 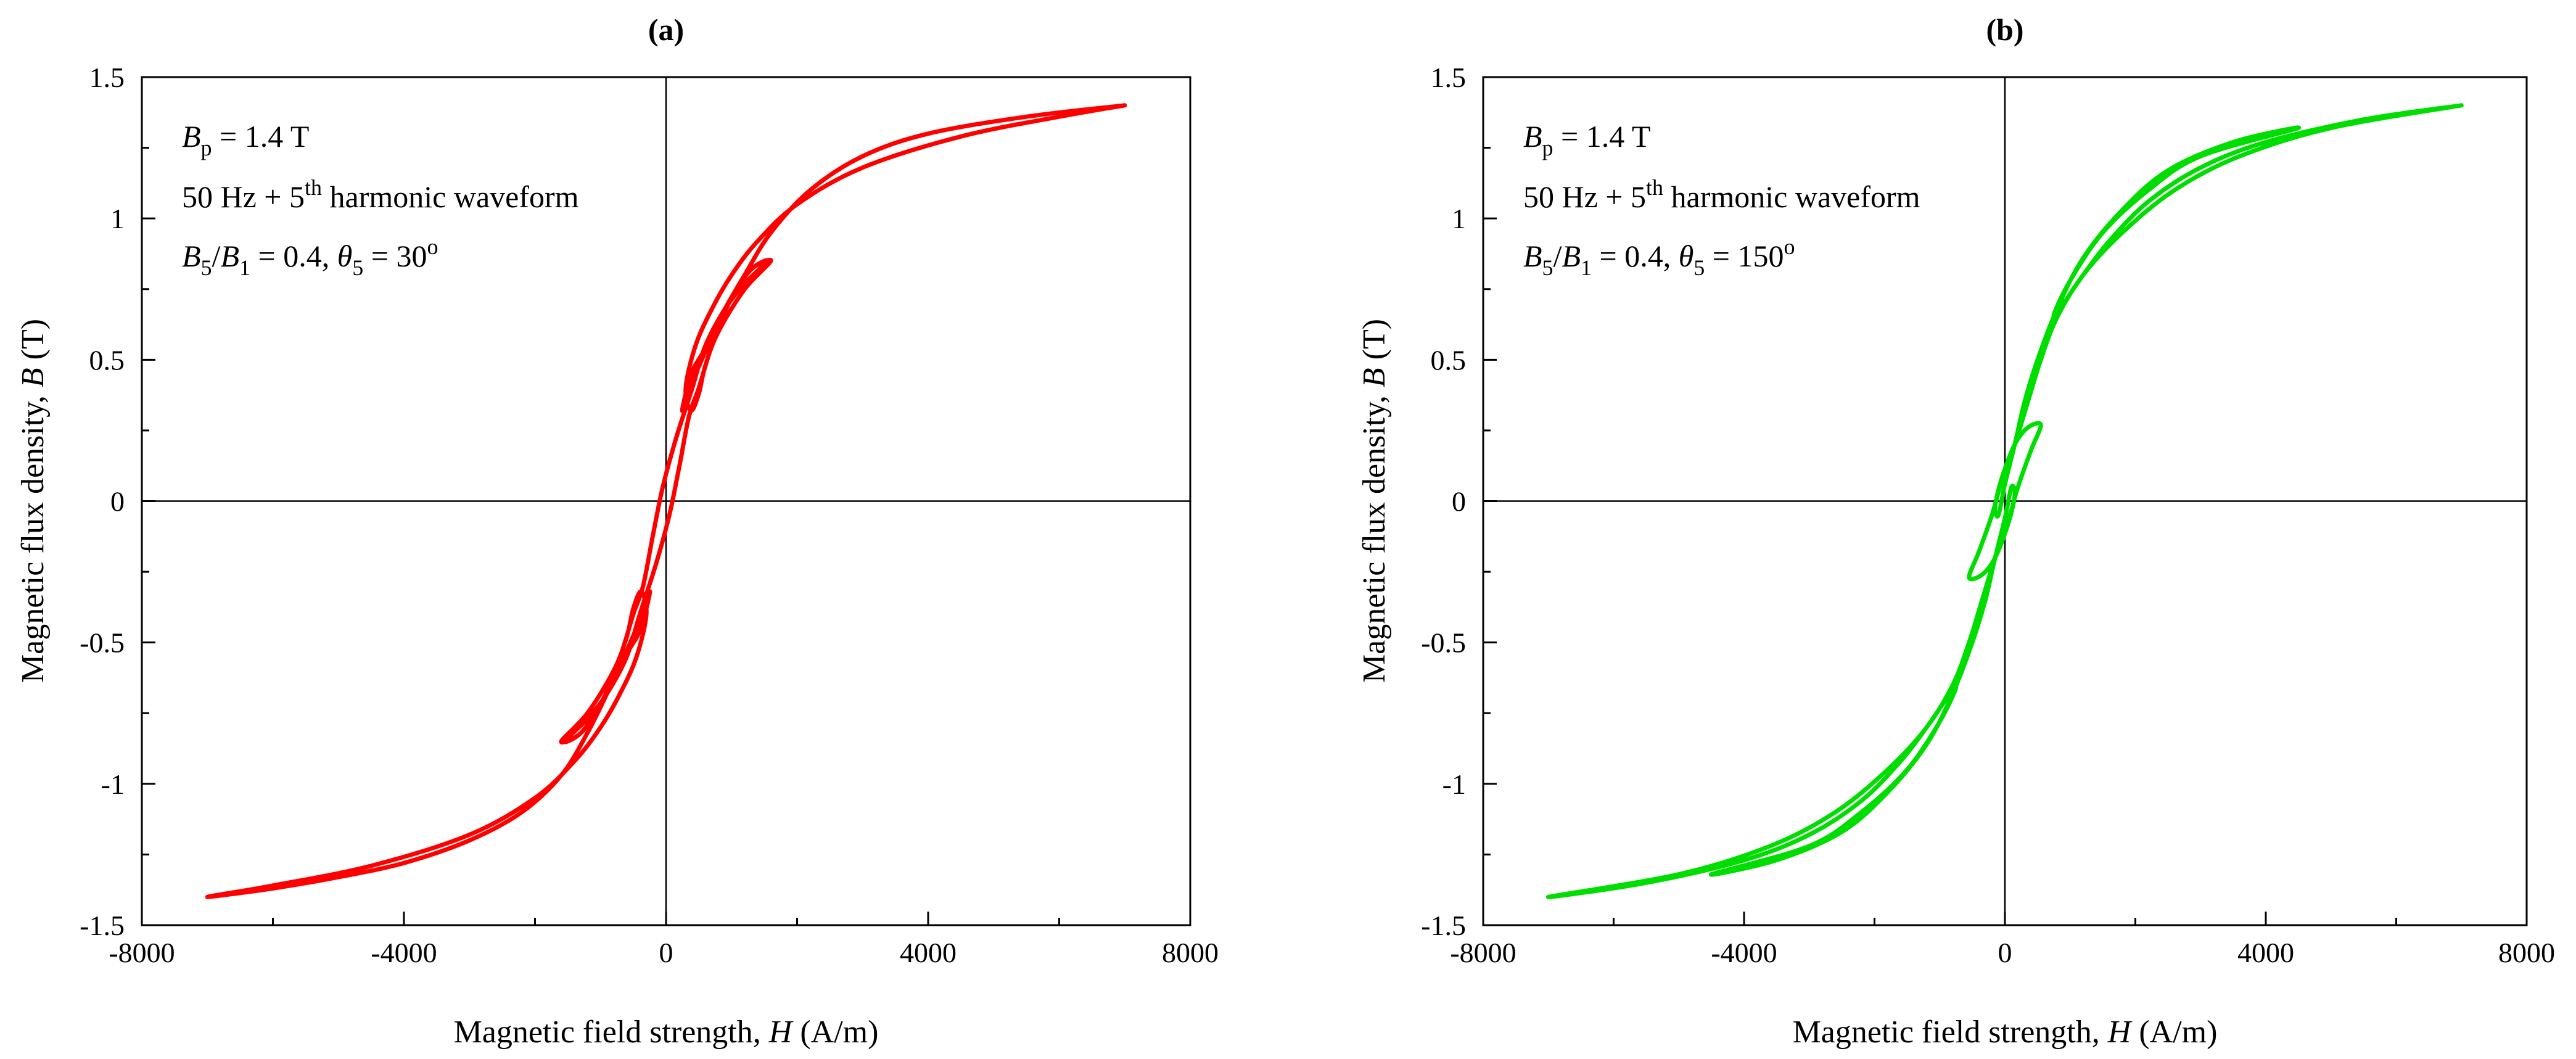 I want to click on panel-b-annotation-waveform: 50 Hz + 5th harmonic waveform, so click(x=1721, y=194).